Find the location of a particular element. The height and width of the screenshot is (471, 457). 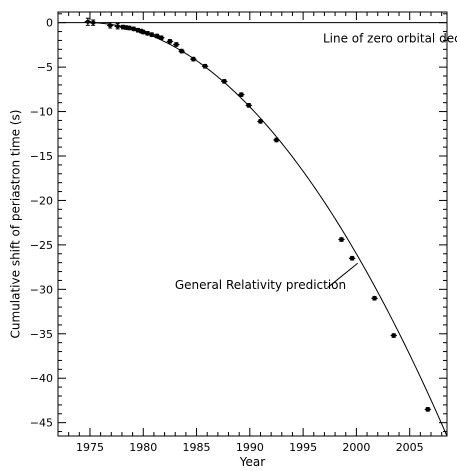

x-tick-label: 2005 is located at coordinates (410, 447).